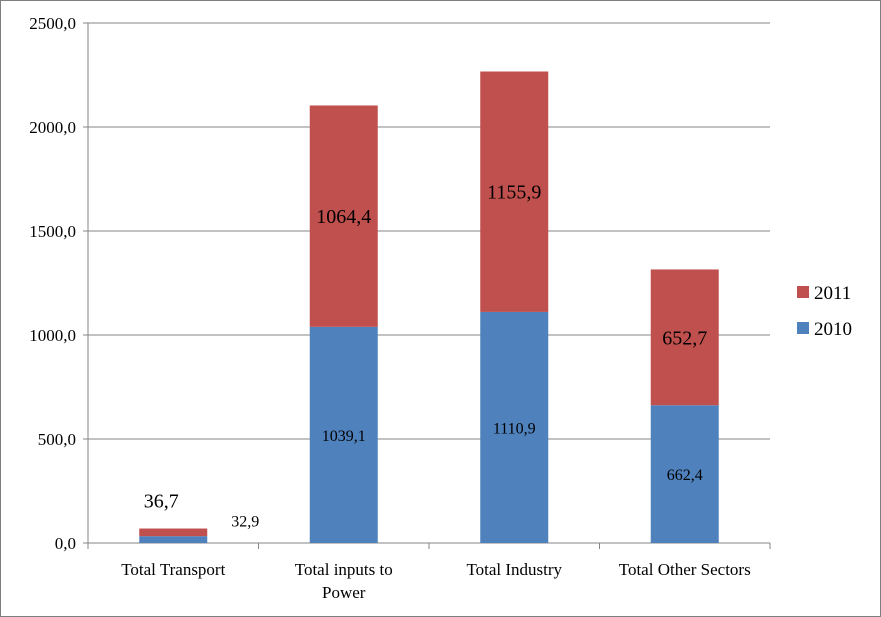 This screenshot has height=617, width=881. Describe the element at coordinates (803, 292) in the screenshot. I see `legend-swatch-2011` at that location.